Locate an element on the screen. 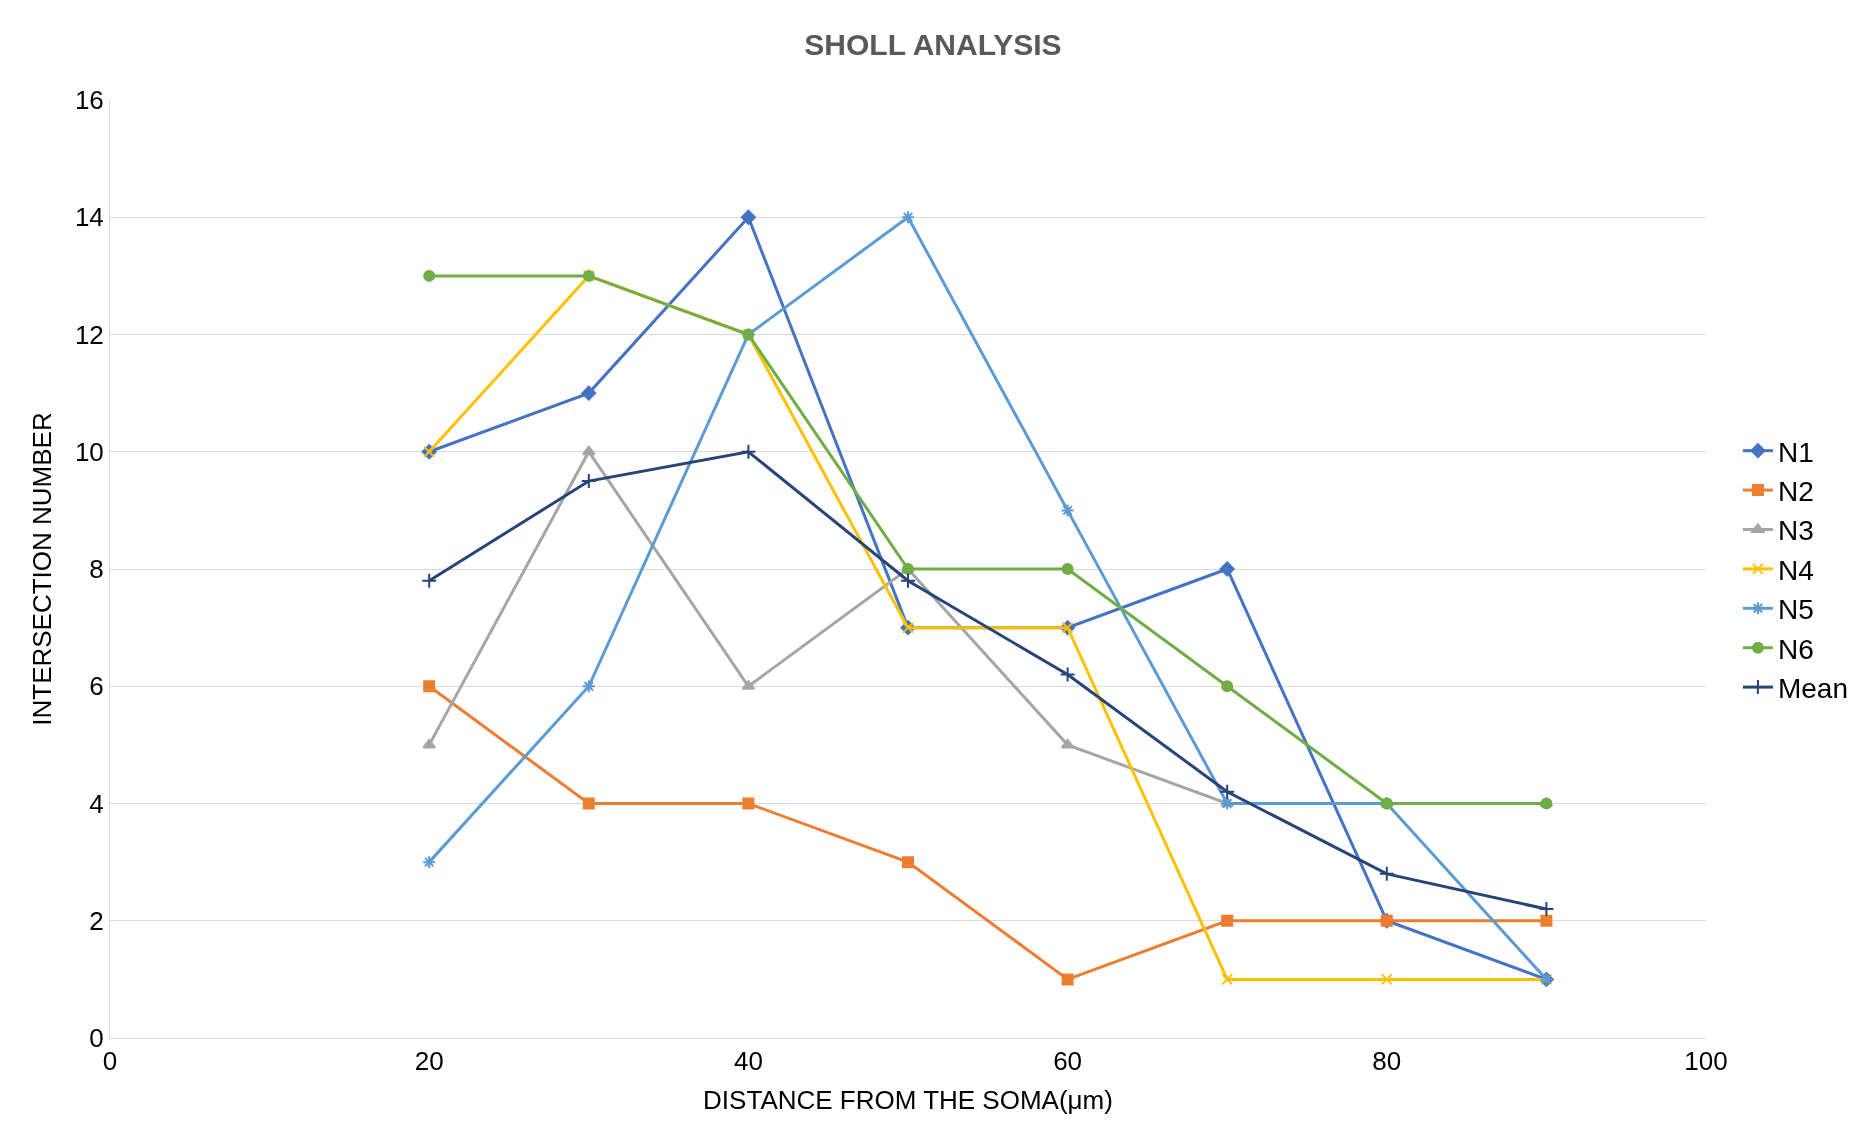 The image size is (1866, 1148). y-tick-label: 4 is located at coordinates (96, 803).